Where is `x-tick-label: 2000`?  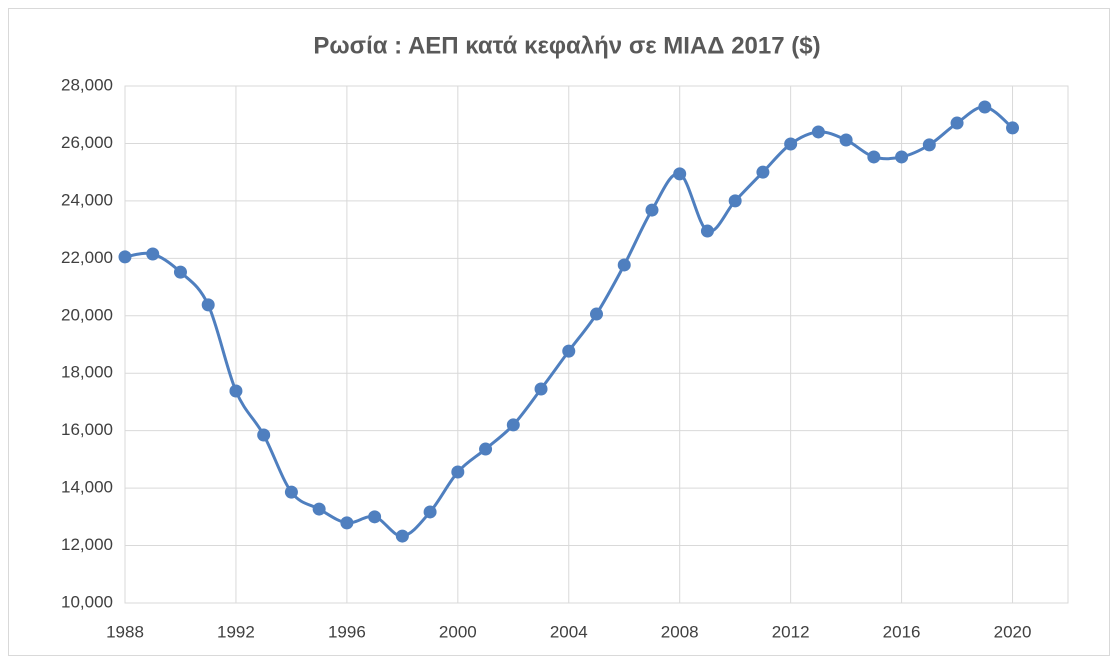
x-tick-label: 2000 is located at coordinates (458, 631).